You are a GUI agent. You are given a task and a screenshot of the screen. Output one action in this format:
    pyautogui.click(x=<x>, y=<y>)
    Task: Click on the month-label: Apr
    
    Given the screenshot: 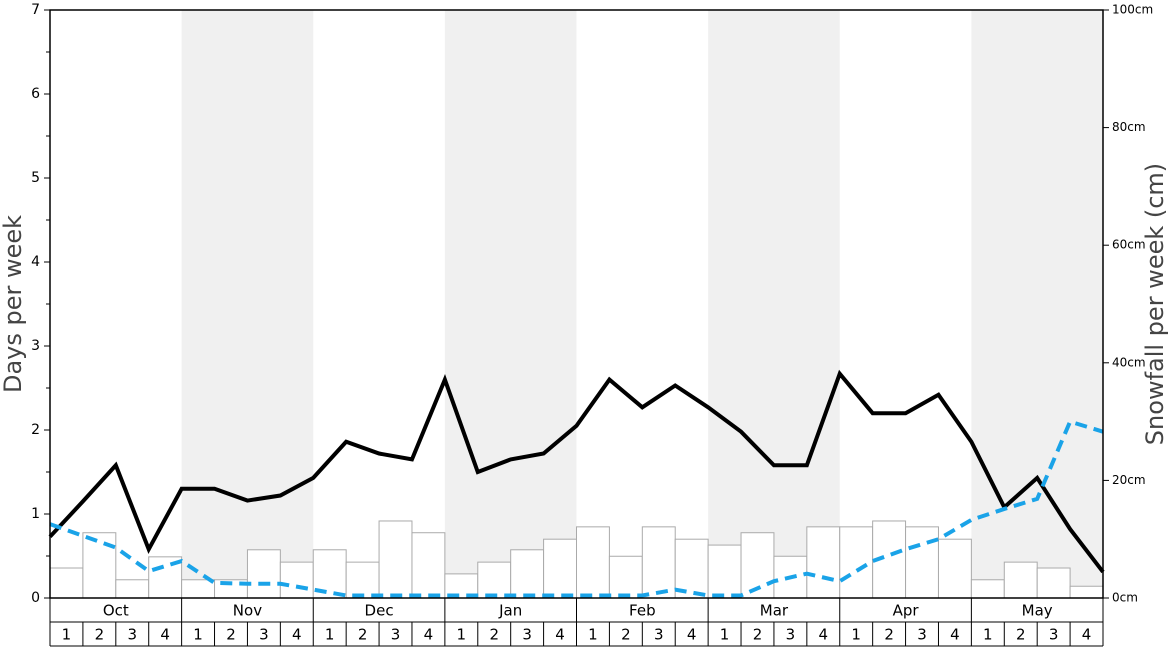 What is the action you would take?
    pyautogui.click(x=906, y=611)
    